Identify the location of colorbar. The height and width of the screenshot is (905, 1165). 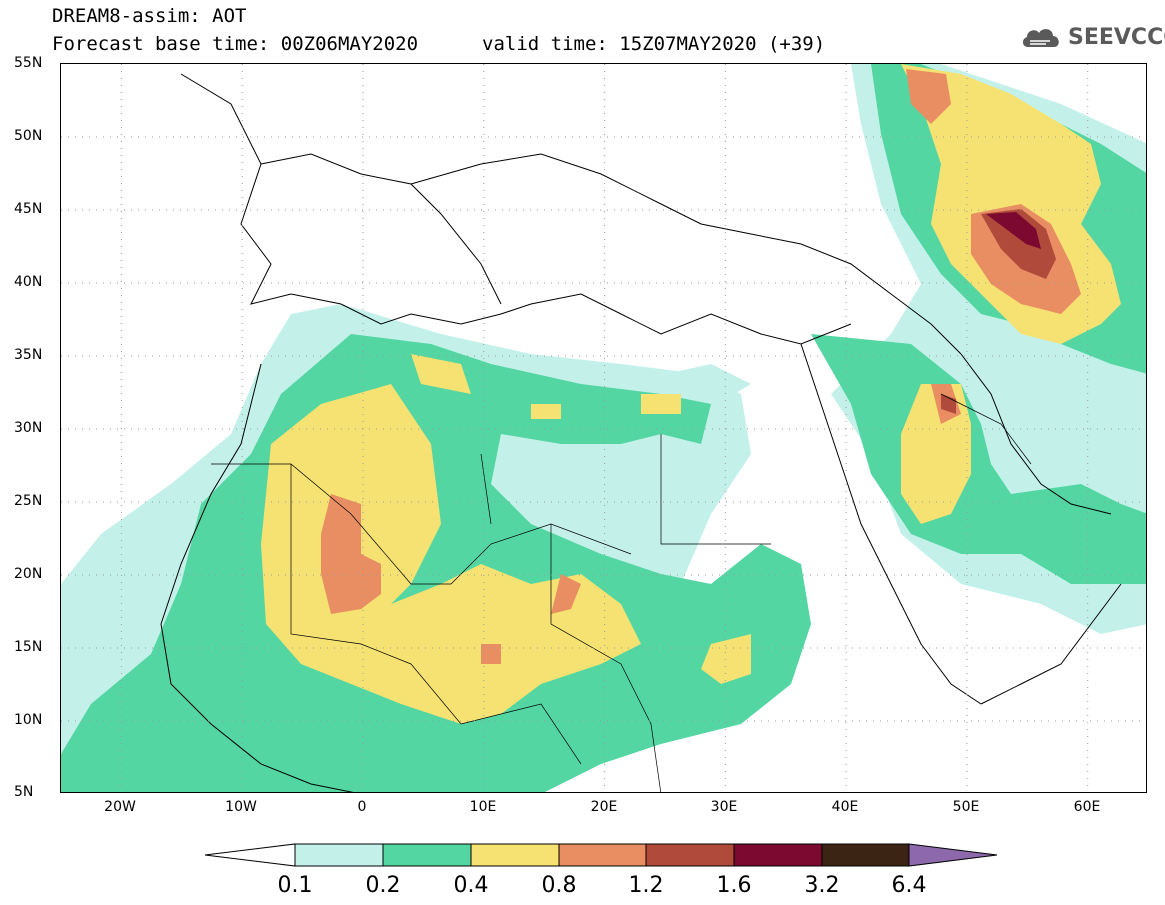
(602, 857).